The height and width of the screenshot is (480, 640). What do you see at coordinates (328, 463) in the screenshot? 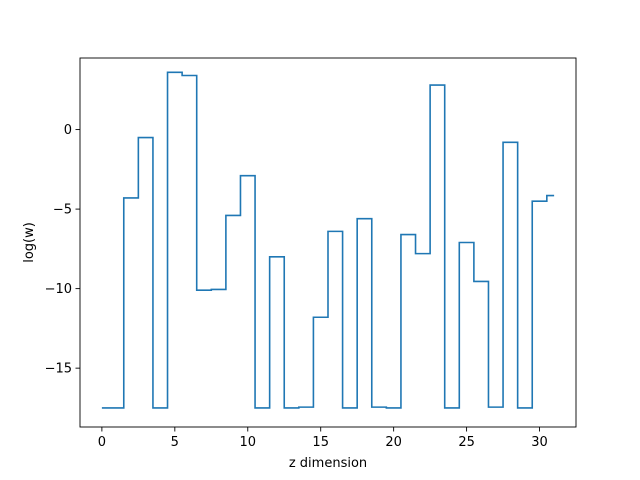
I see `x-axis-label: z dimension` at bounding box center [328, 463].